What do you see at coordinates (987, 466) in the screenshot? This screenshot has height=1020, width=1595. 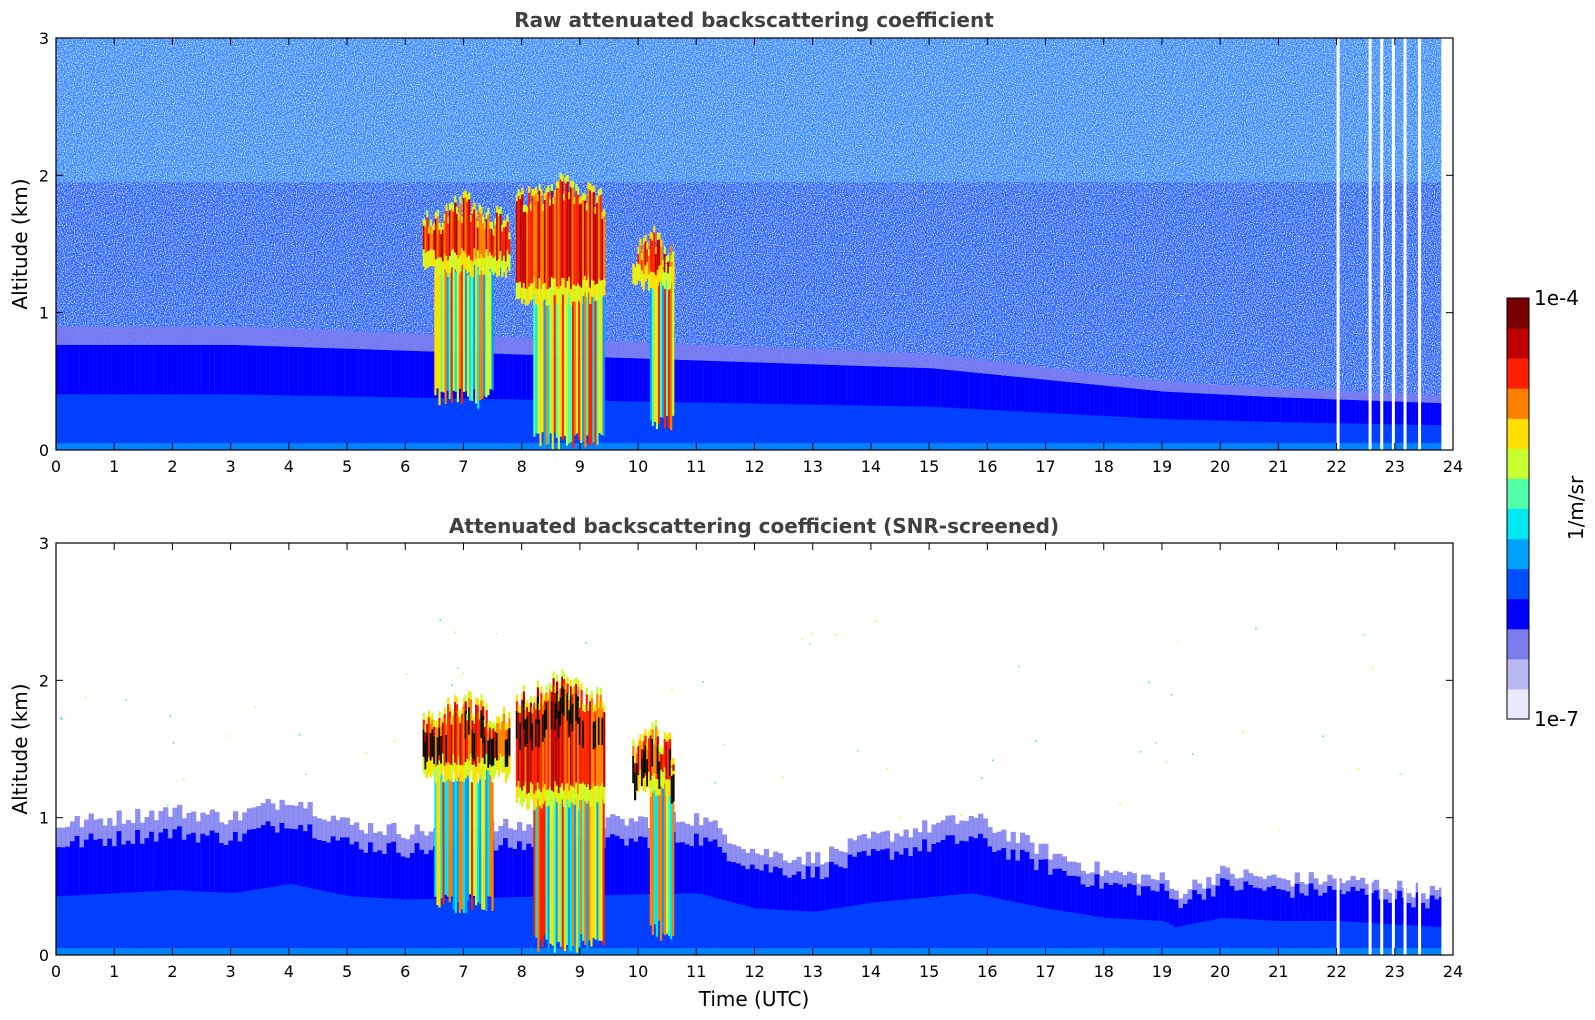 I see `x-tick-label: 16` at bounding box center [987, 466].